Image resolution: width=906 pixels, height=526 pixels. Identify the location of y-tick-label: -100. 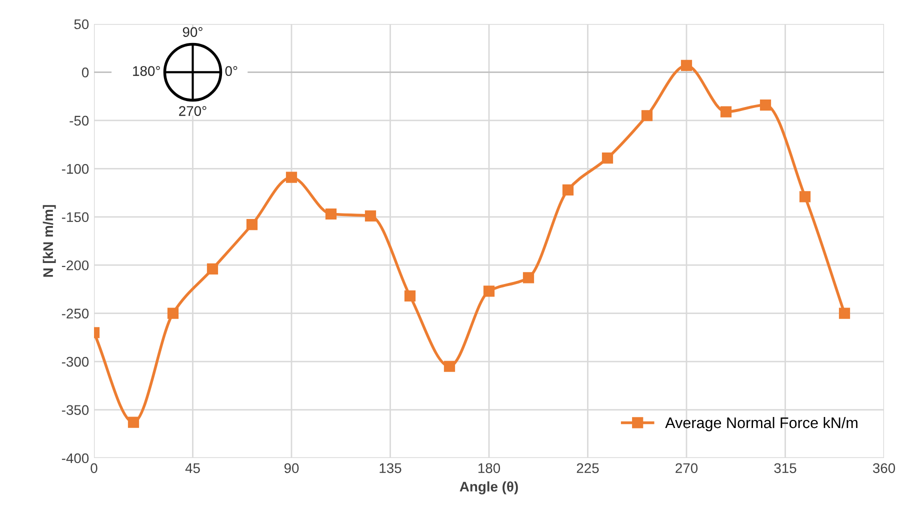
(75, 169).